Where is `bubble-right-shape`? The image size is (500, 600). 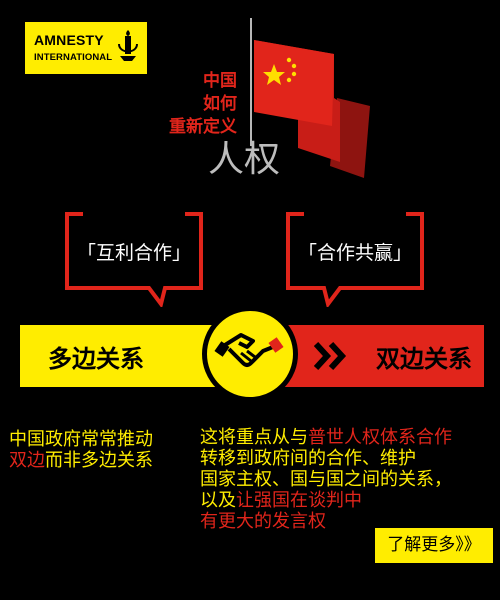 bubble-right-shape is located at coordinates (355, 259).